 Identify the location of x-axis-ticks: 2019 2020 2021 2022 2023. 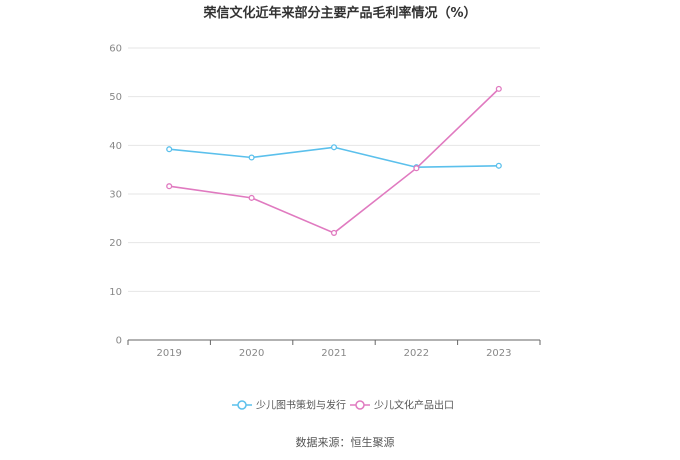
(334, 349).